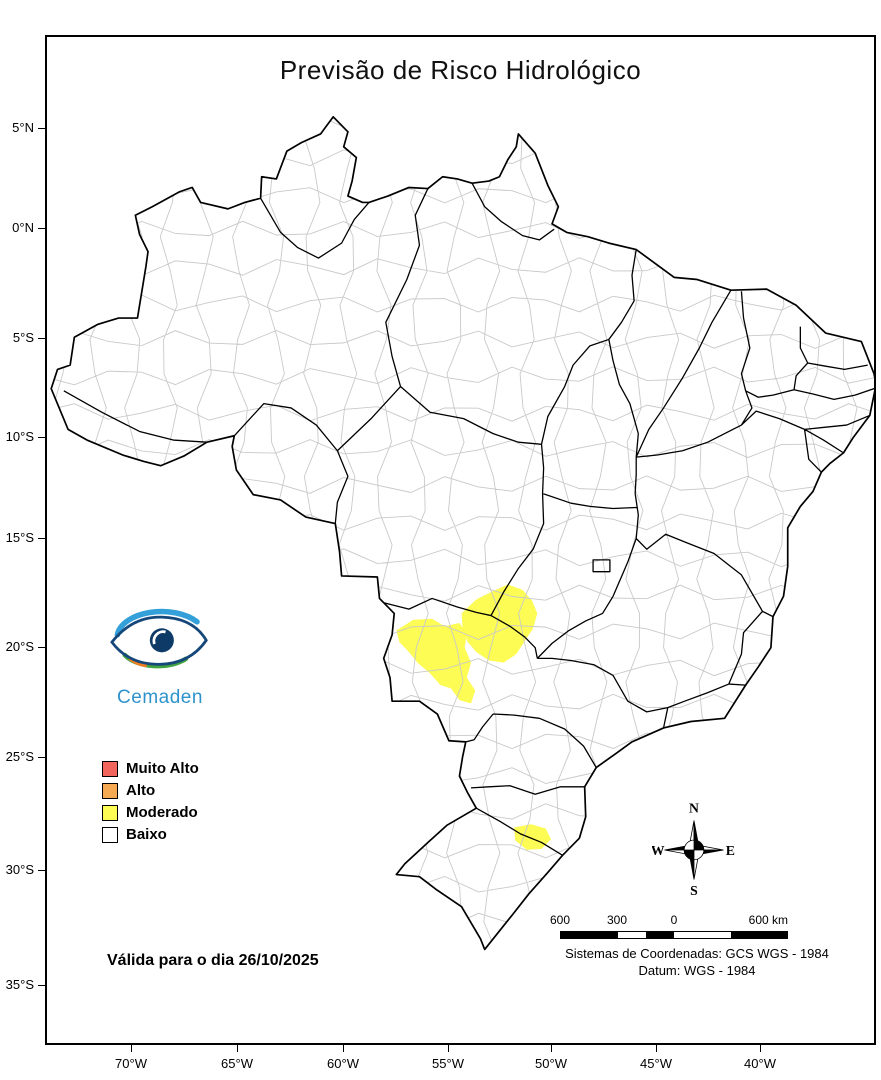 Image resolution: width=881 pixels, height=1080 pixels. Describe the element at coordinates (110, 768) in the screenshot. I see `legend-swatch-muito-alto` at that location.